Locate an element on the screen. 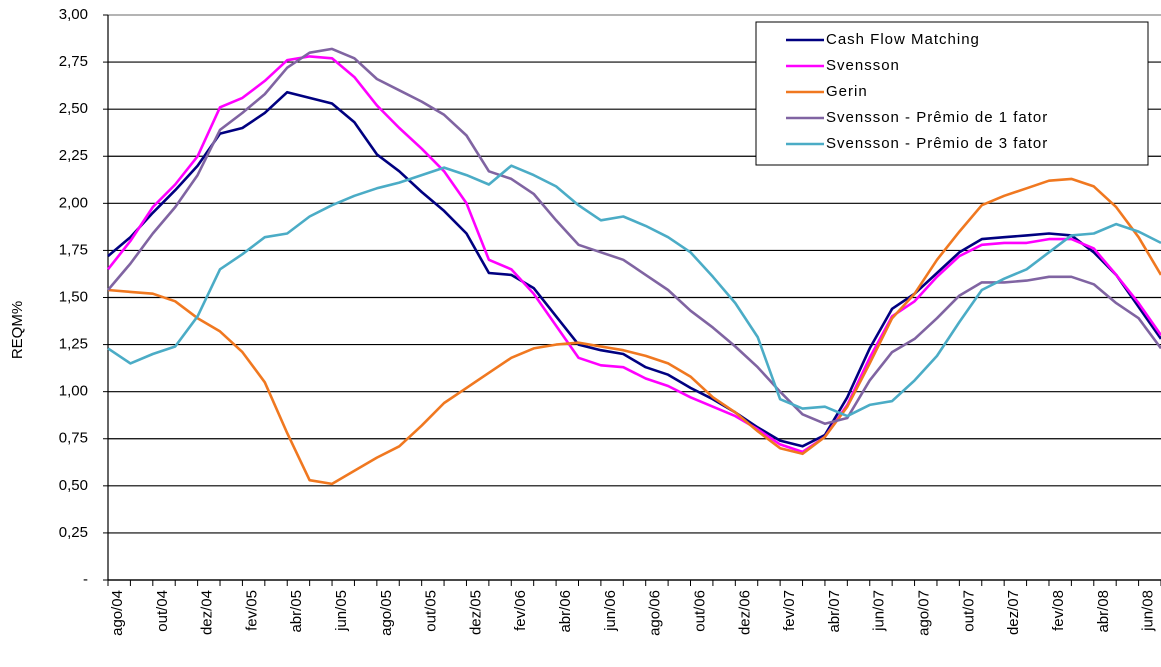 The image size is (1161, 667). x-tick-label: dez/06 is located at coordinates (744, 612).